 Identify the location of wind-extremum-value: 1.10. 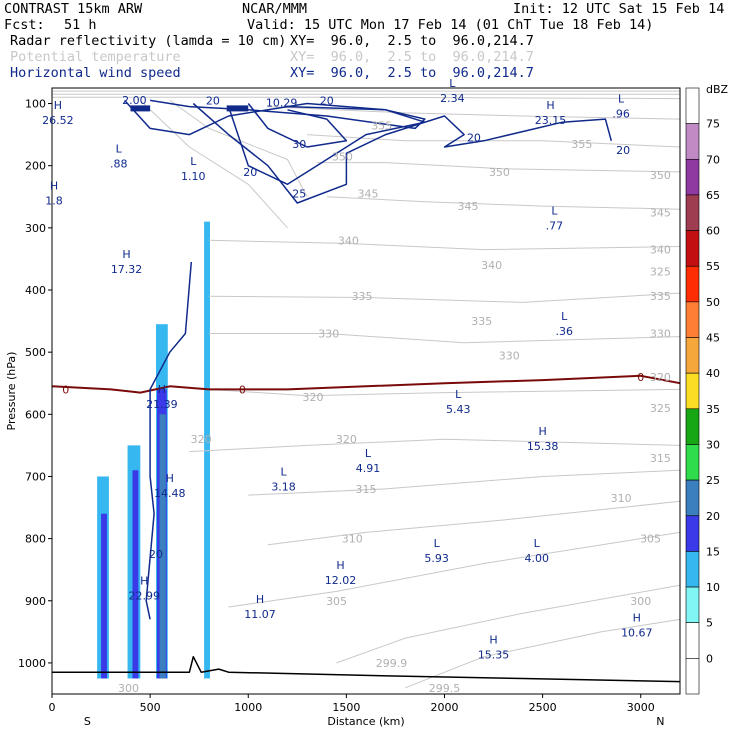
(193, 176).